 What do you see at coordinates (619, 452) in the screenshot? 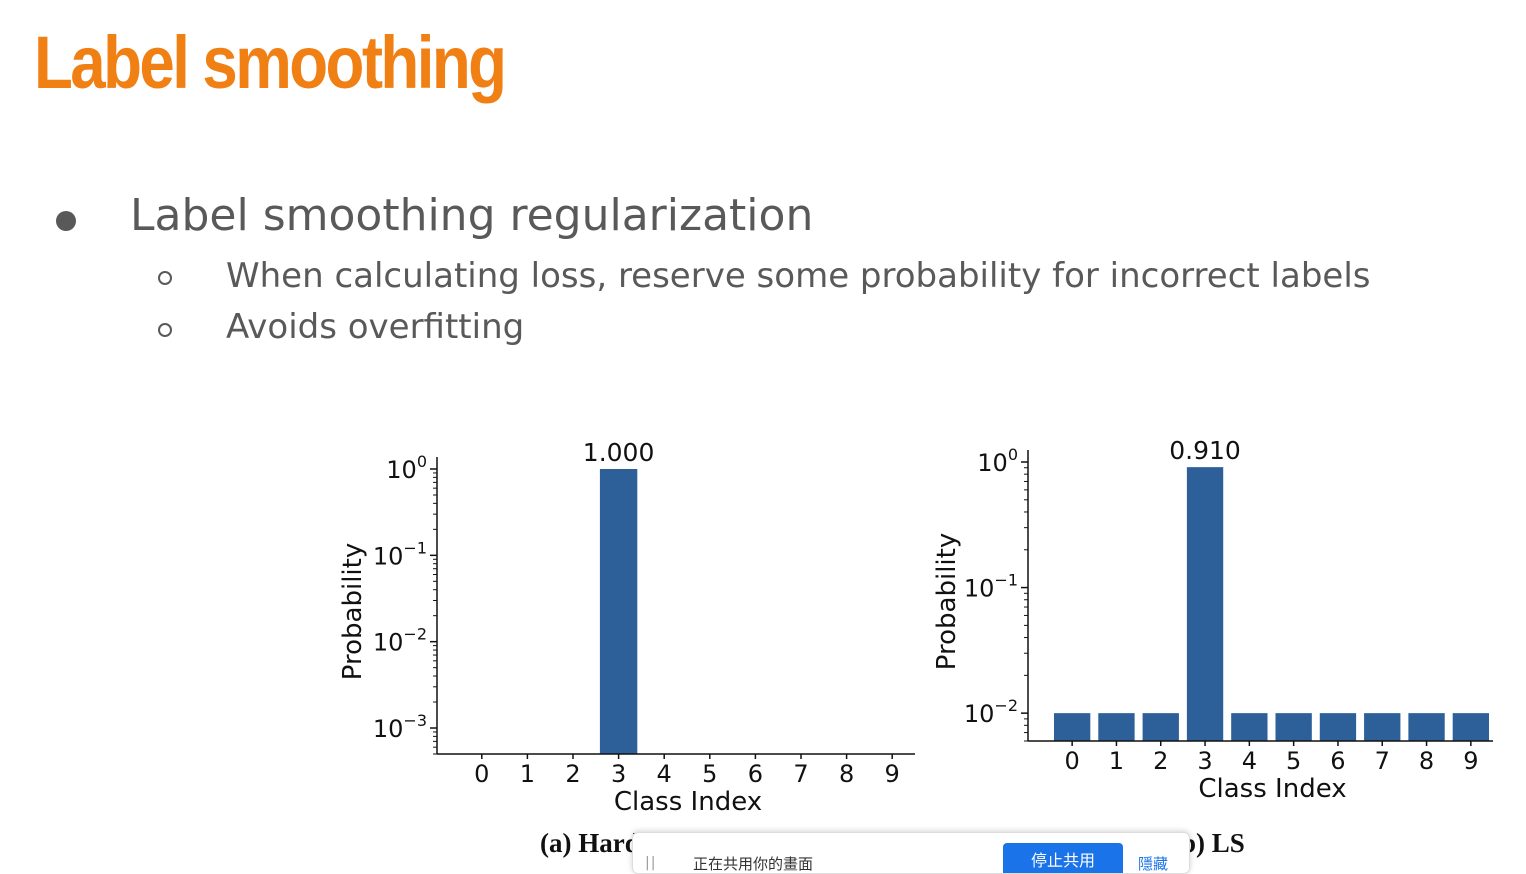
I see `bar-value-label: 1.000` at bounding box center [619, 452].